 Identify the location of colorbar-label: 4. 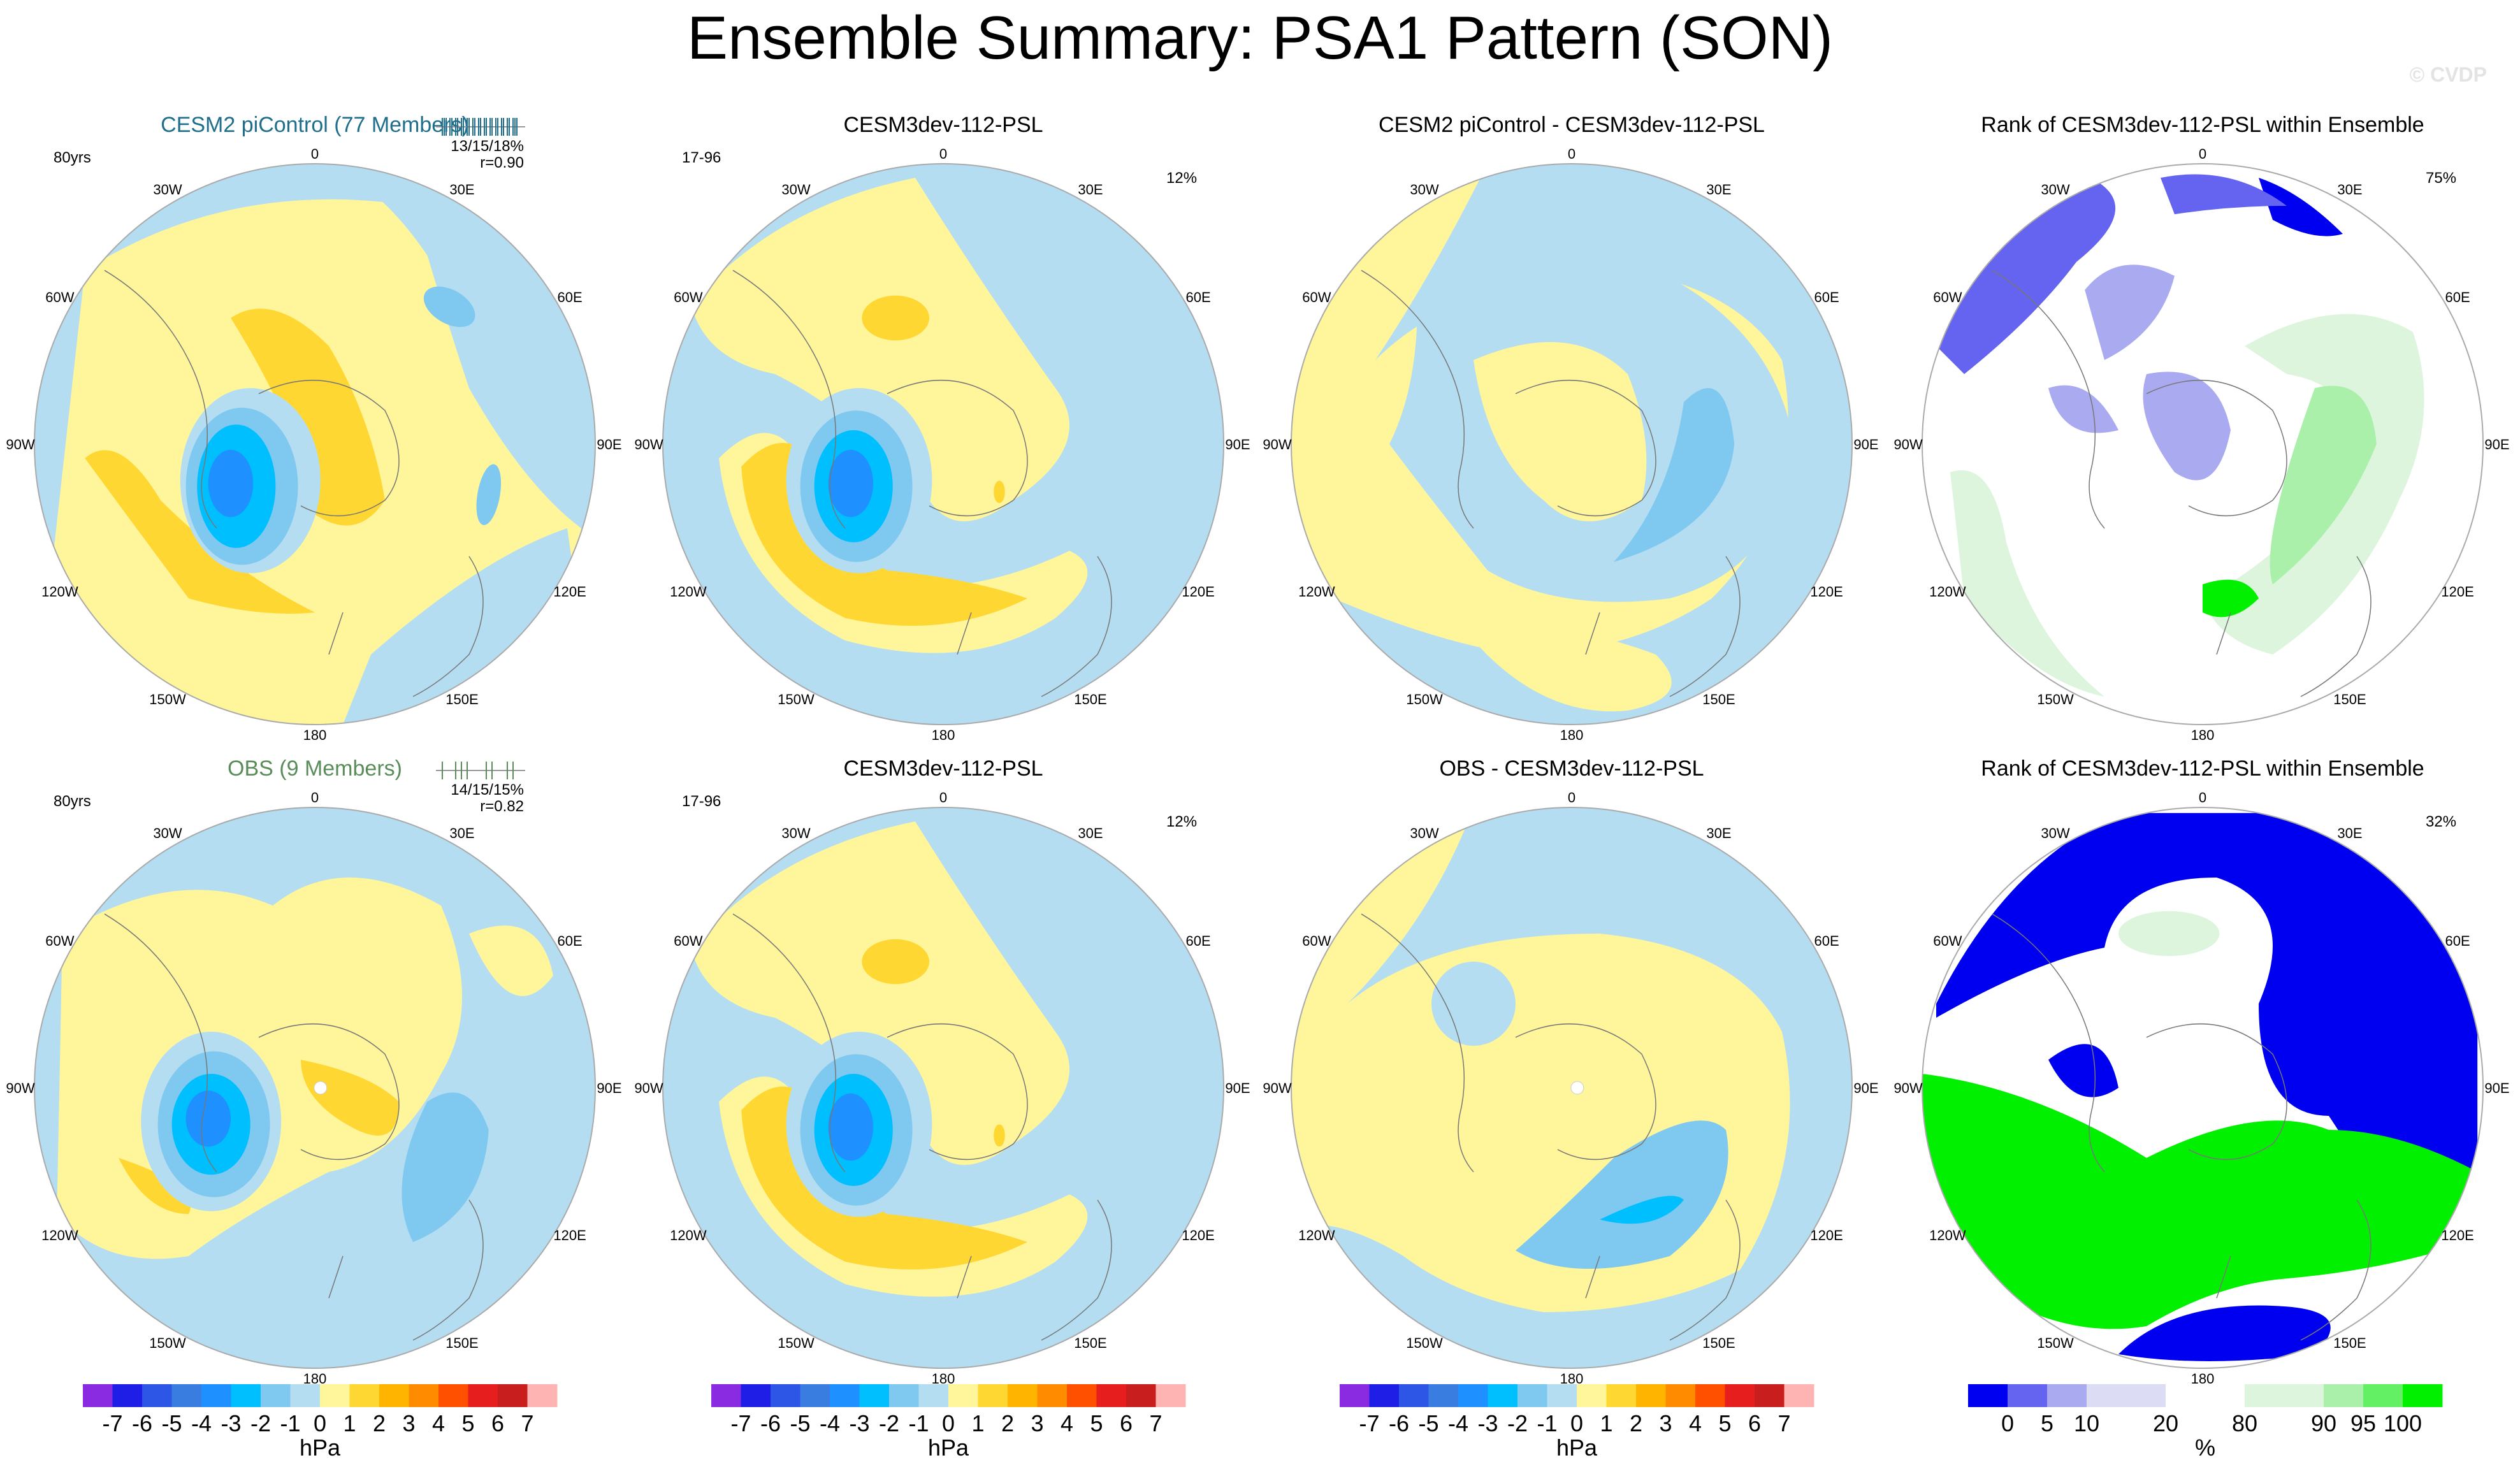
(1067, 1423).